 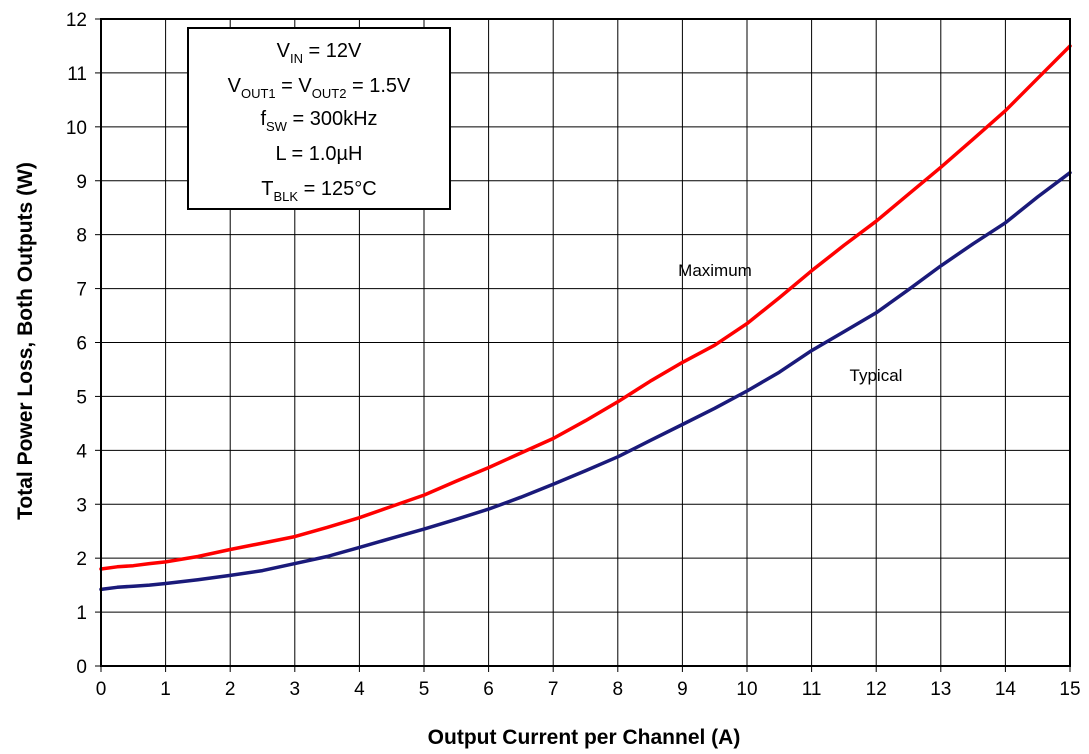 What do you see at coordinates (165, 689) in the screenshot?
I see `x-tick-label: 1` at bounding box center [165, 689].